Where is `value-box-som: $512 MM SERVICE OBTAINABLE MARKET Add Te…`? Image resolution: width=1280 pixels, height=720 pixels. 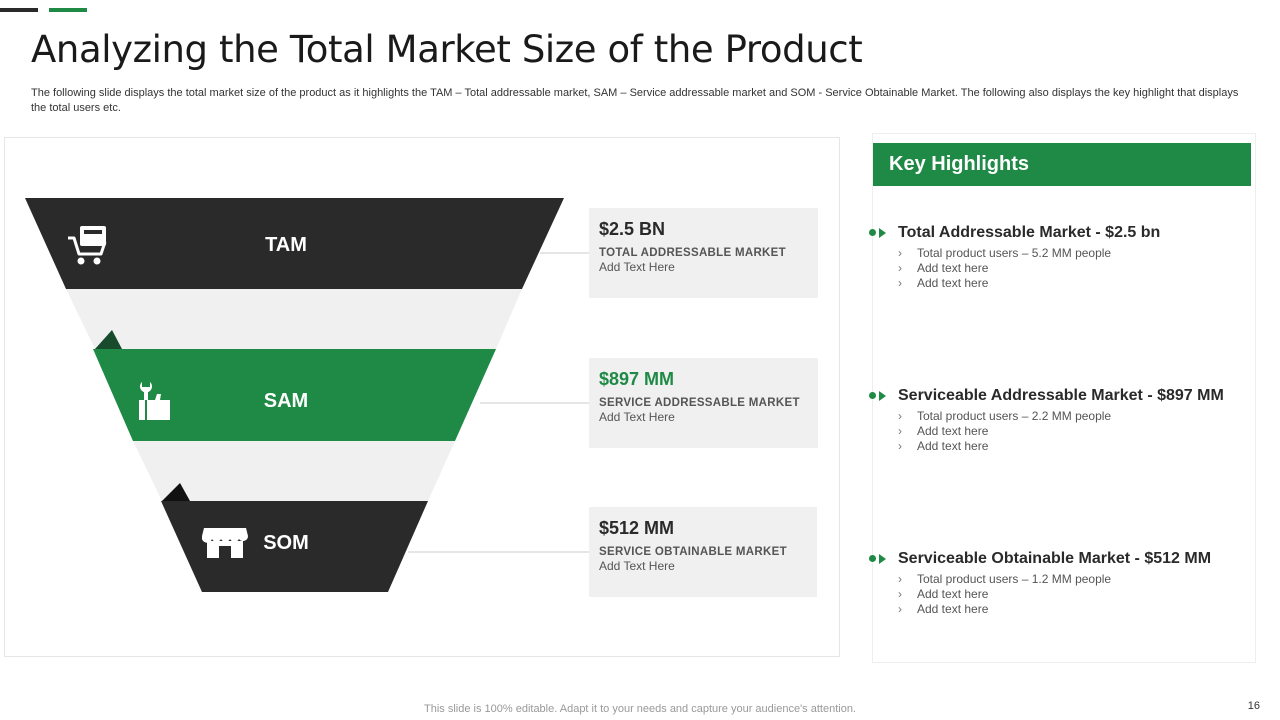
value-box-som: $512 MM SERVICE OBTAINABLE MARKET Add Te… is located at coordinates (703, 552).